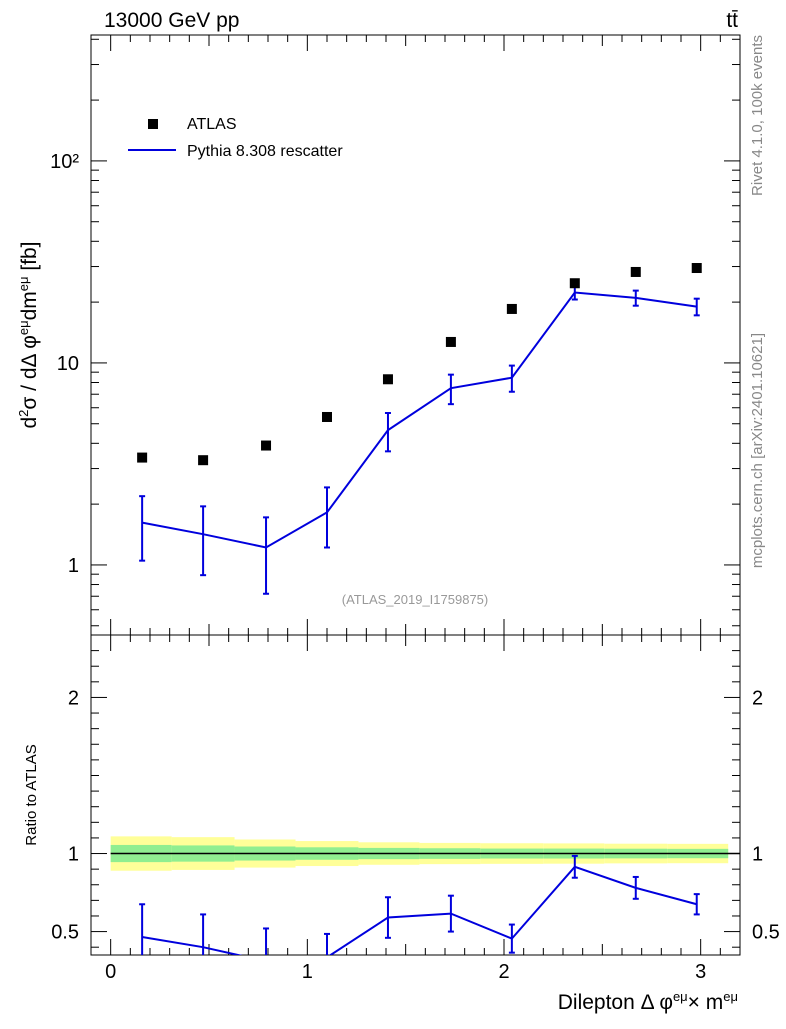  I want to click on analysis-label: (ATLAS_2019_I1759875), so click(415, 599).